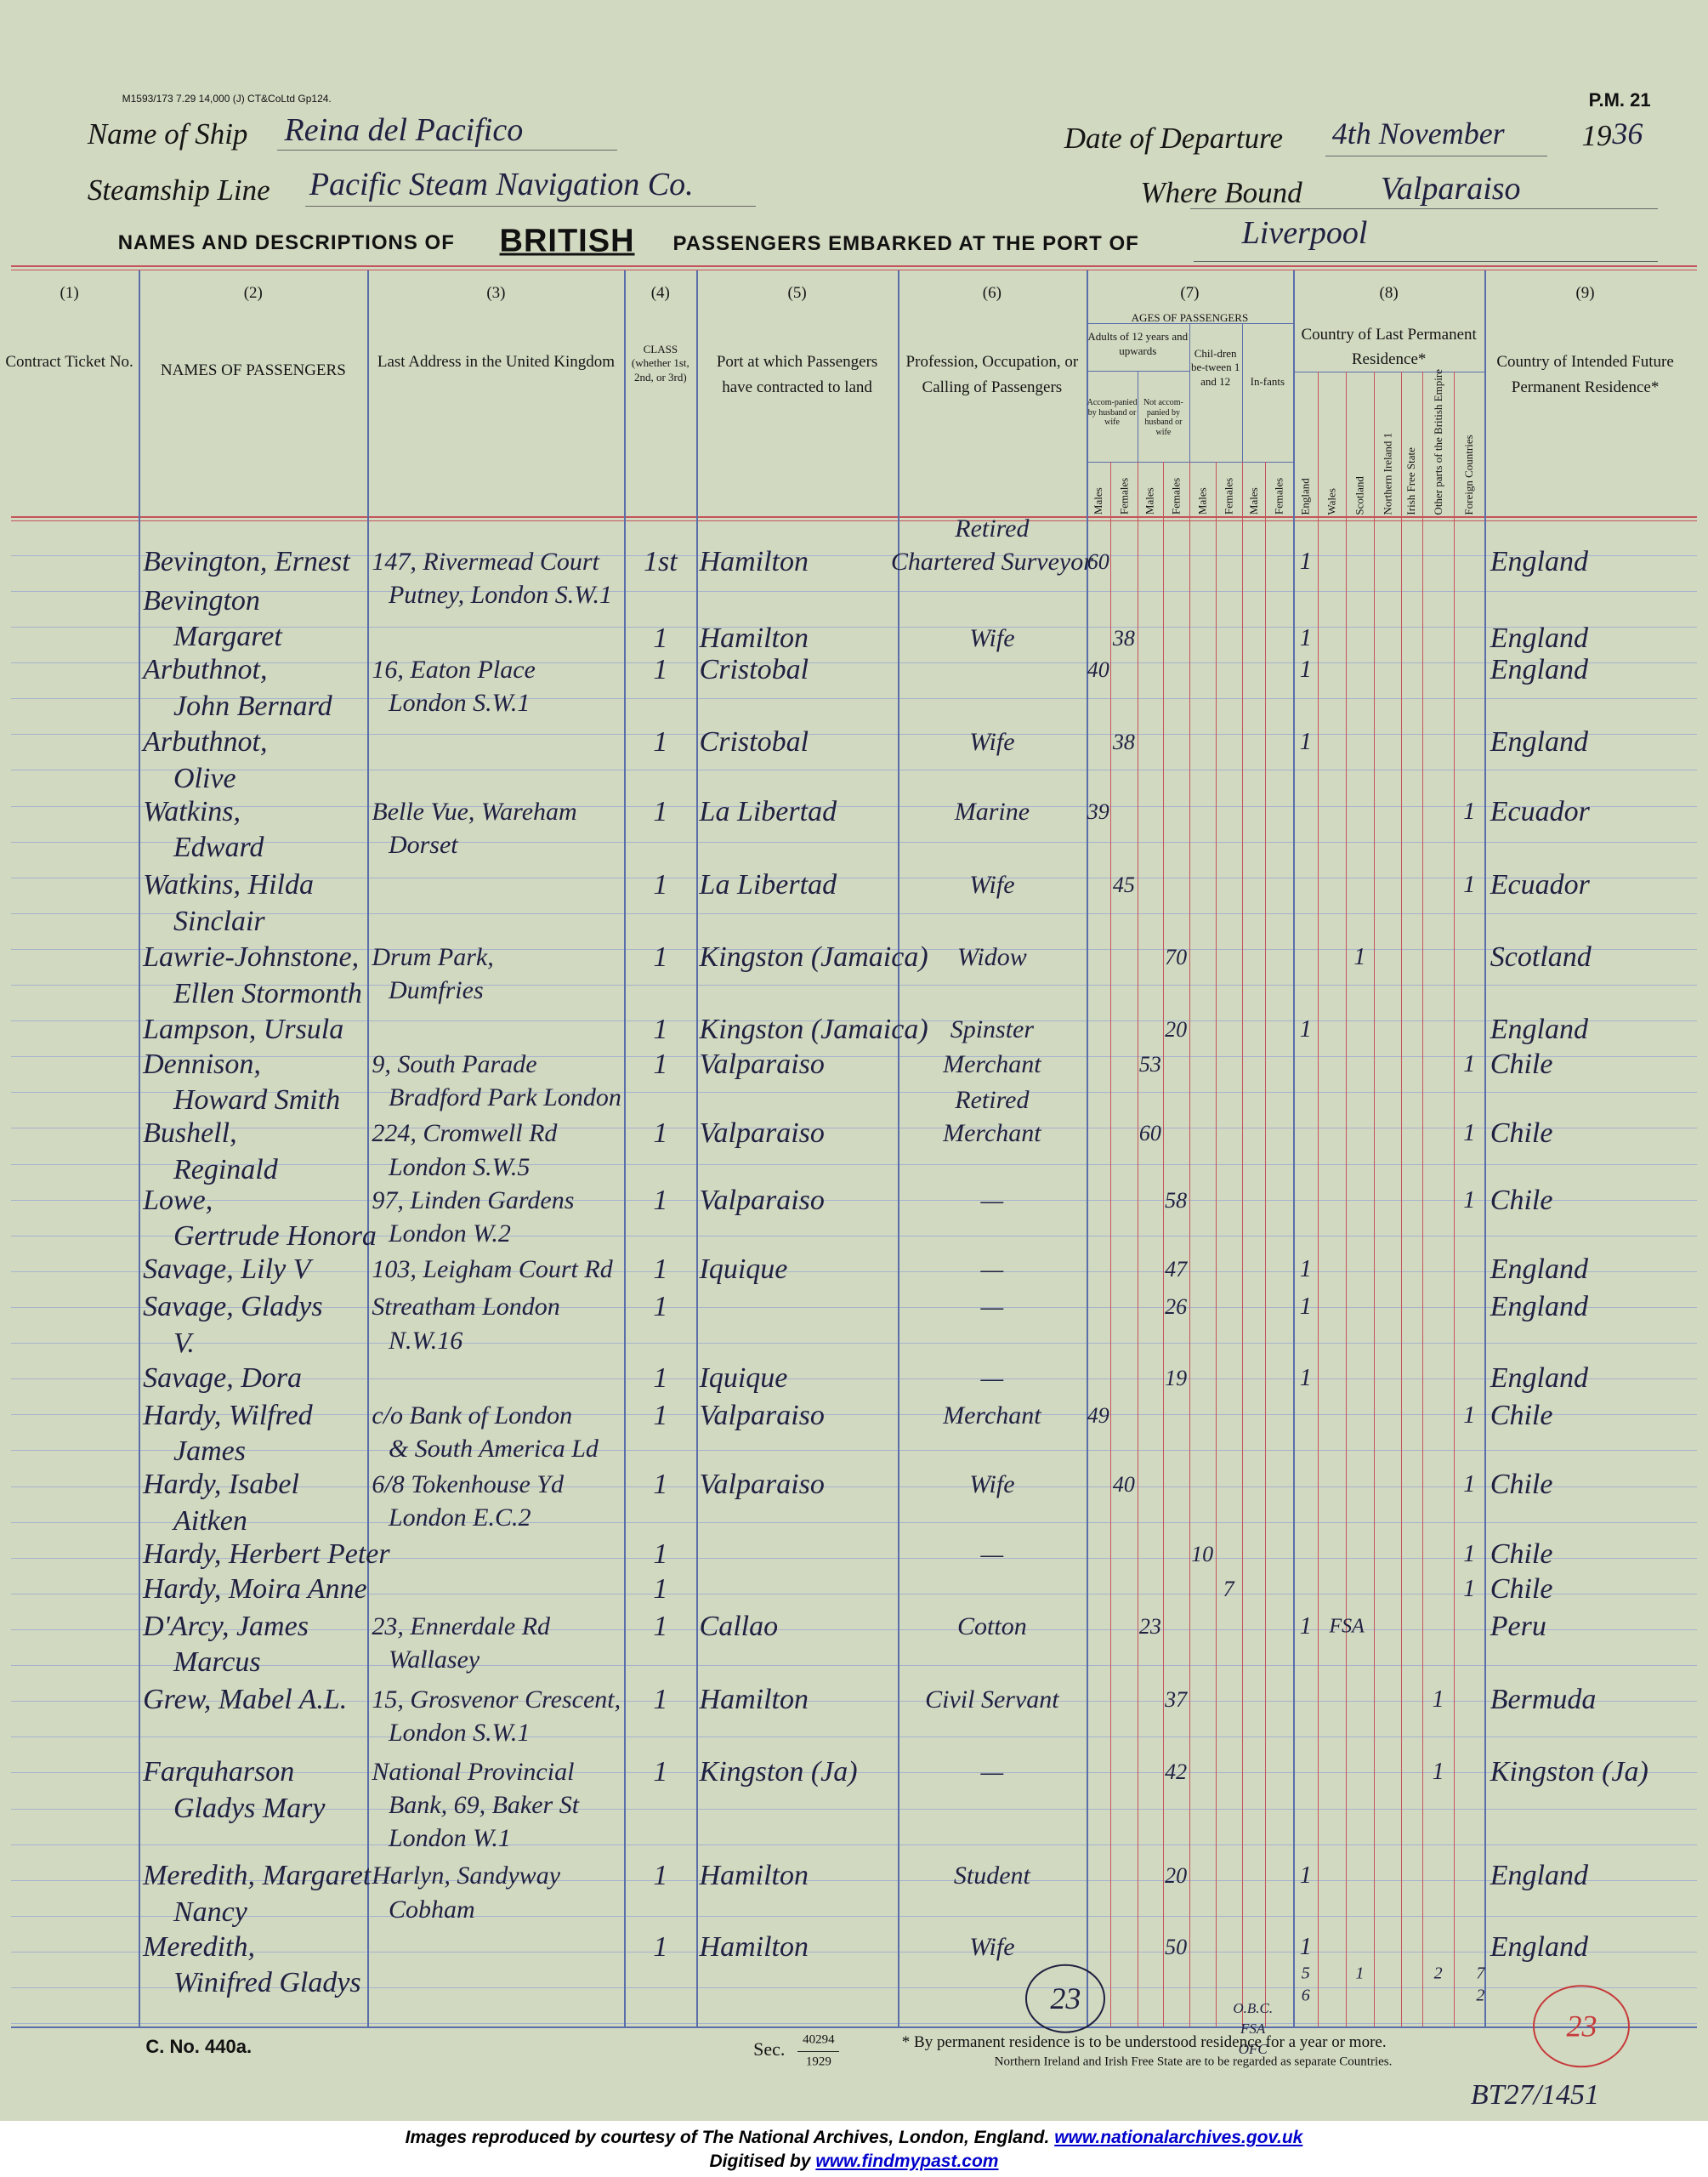  What do you see at coordinates (1176, 1269) in the screenshot?
I see `age: 47` at bounding box center [1176, 1269].